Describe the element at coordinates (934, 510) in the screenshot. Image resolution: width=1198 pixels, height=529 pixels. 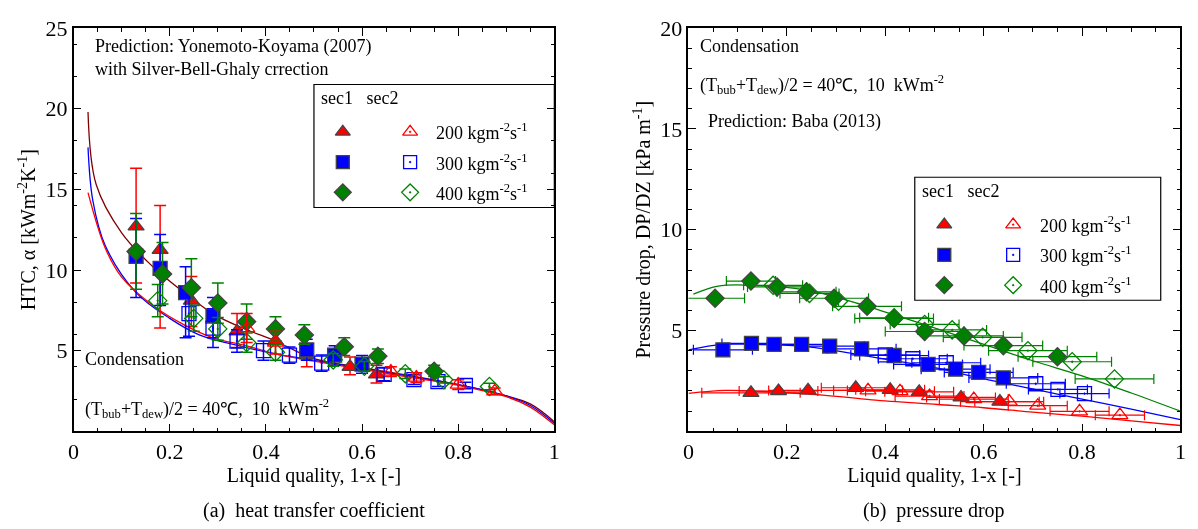
I see `text: (b) pressure drop` at that location.